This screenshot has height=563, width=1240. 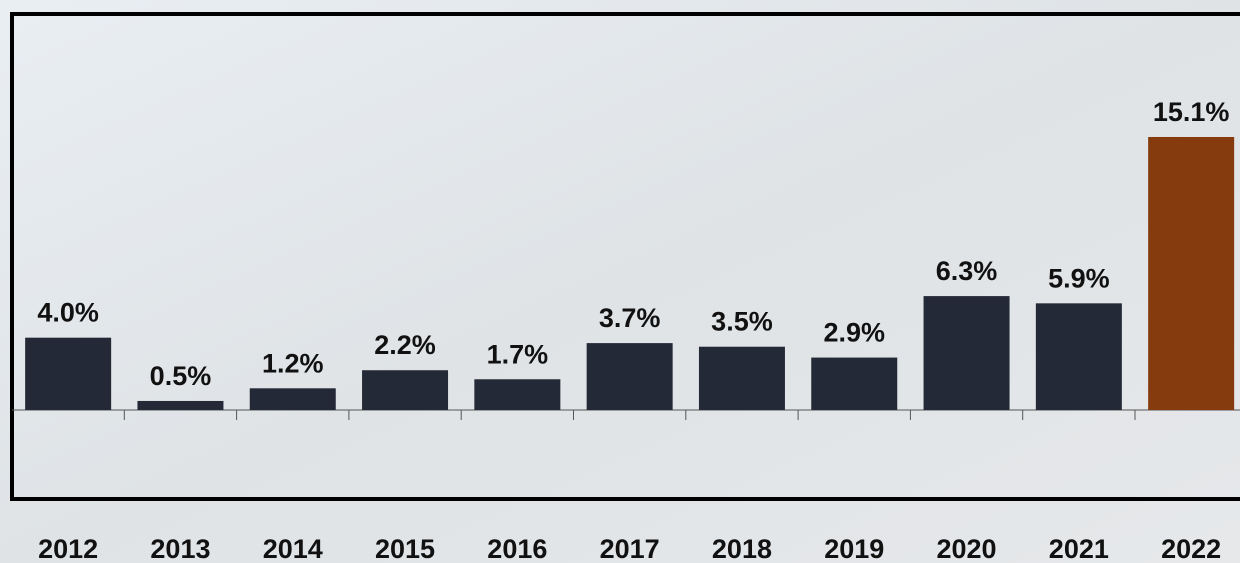 I want to click on x-tick-label: 2017, so click(x=630, y=548).